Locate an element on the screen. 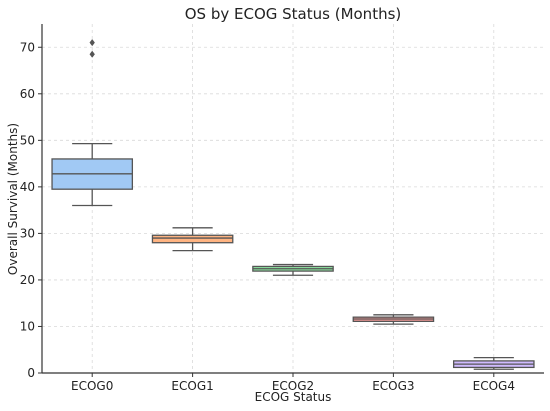 Image resolution: width=550 pixels, height=411 pixels. x-tick-label-ECOG0: ECOG0 is located at coordinates (92, 386).